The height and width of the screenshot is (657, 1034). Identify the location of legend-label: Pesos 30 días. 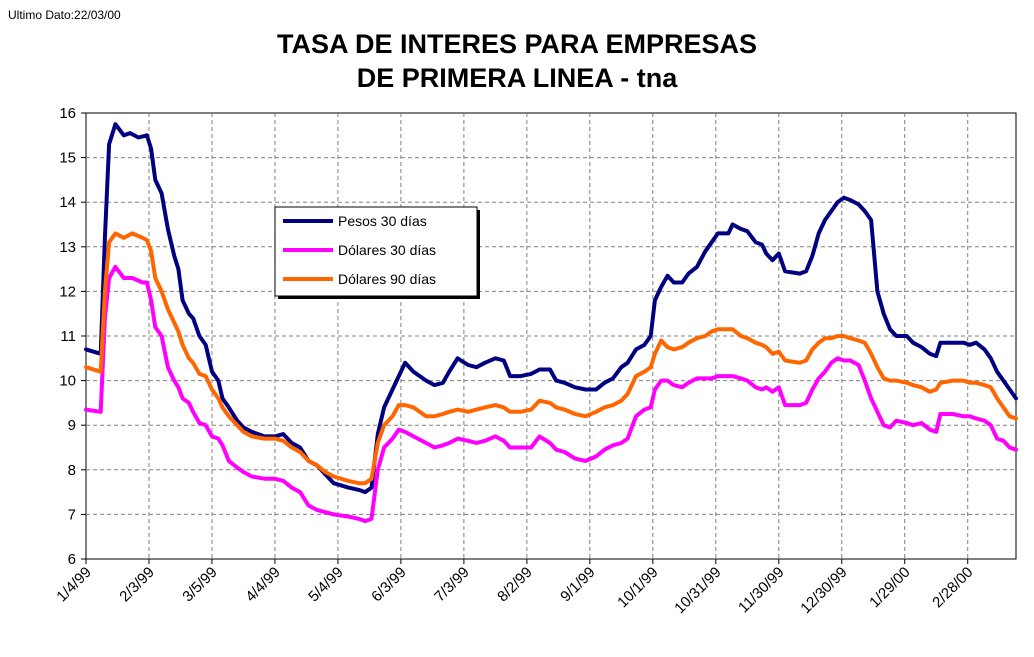
(382, 221).